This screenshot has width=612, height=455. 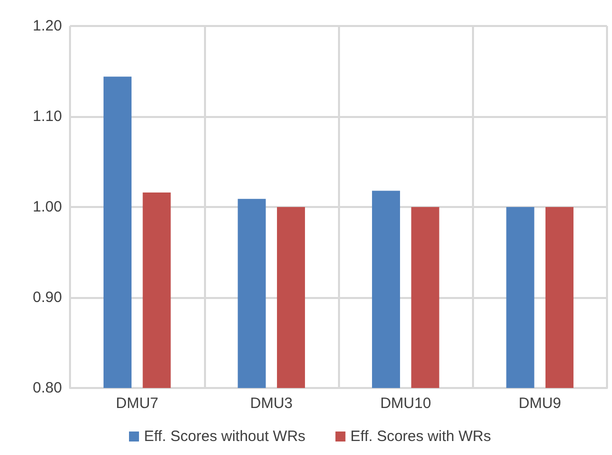 I want to click on y-tick-label: 0.80, so click(x=47, y=388).